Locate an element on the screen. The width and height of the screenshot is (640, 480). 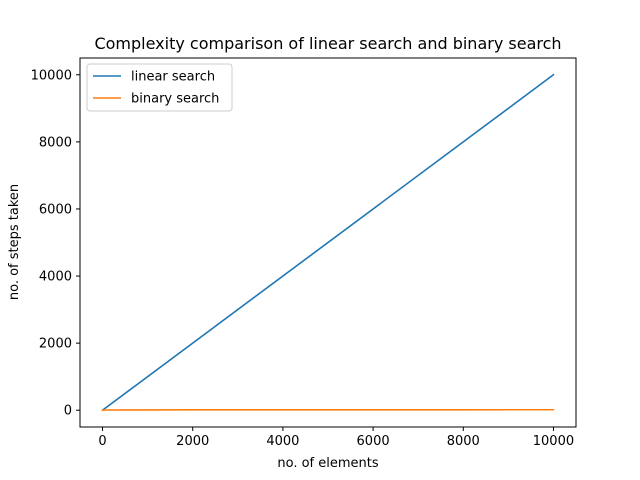
x-tick-label: 6000 is located at coordinates (373, 441).